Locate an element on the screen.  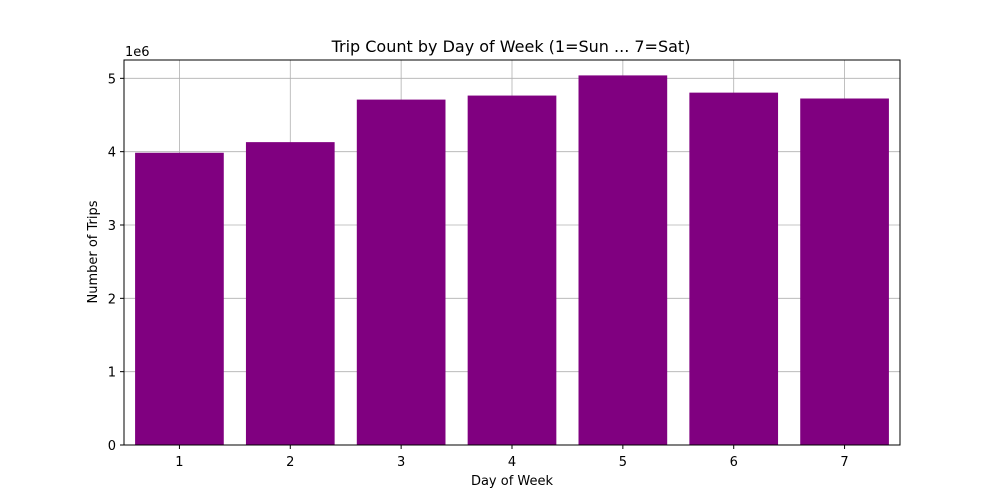
x-tick-label: 3 is located at coordinates (401, 462).